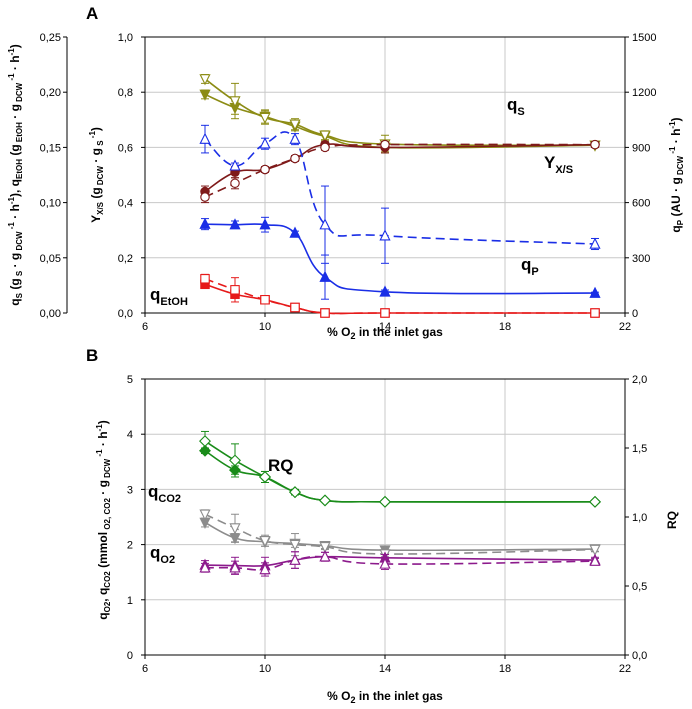  Describe the element at coordinates (164, 493) in the screenshot. I see `label-qco2: qCO2` at that location.